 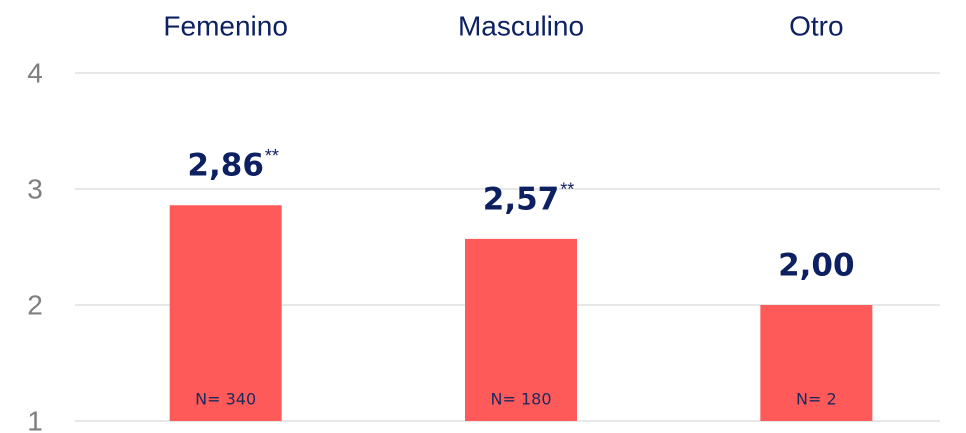 I want to click on y-tick-label: 2, so click(x=35, y=304).